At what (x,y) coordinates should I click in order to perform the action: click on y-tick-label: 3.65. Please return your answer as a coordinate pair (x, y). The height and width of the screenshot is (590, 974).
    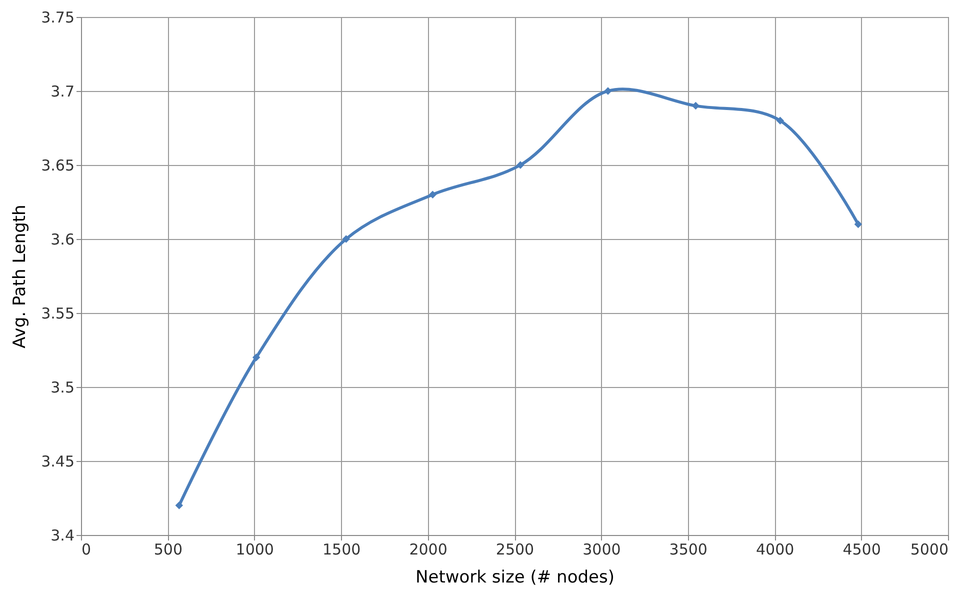
    Looking at the image, I should click on (57, 165).